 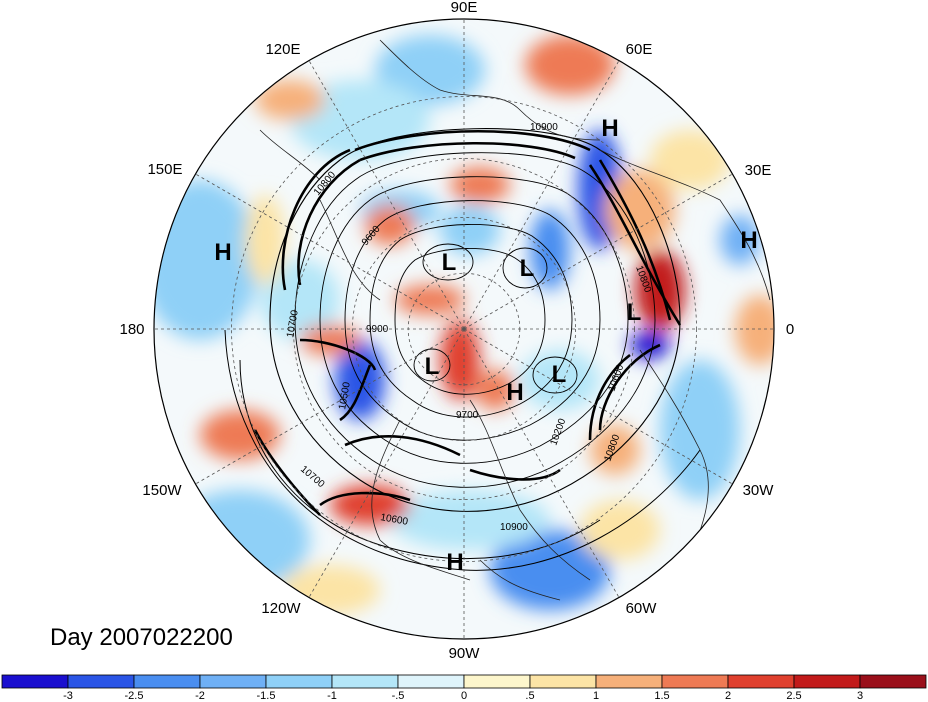 What do you see at coordinates (162, 490) in the screenshot?
I see `lon-label-150w: 150W` at bounding box center [162, 490].